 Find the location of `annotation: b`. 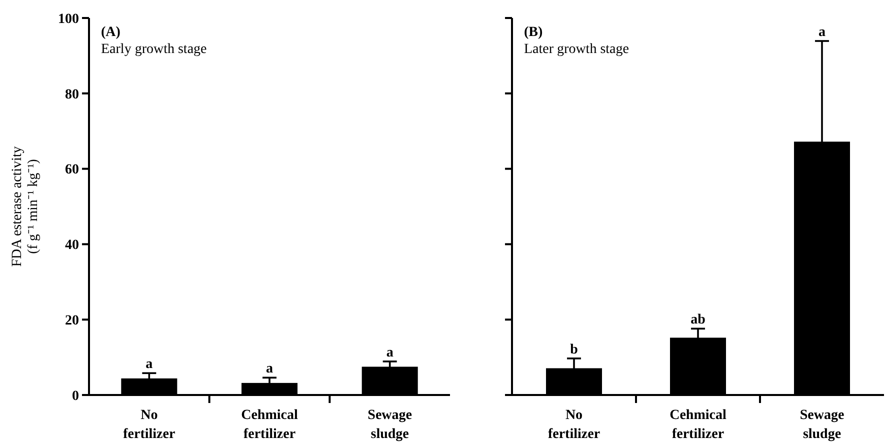

annotation: b is located at coordinates (574, 350).